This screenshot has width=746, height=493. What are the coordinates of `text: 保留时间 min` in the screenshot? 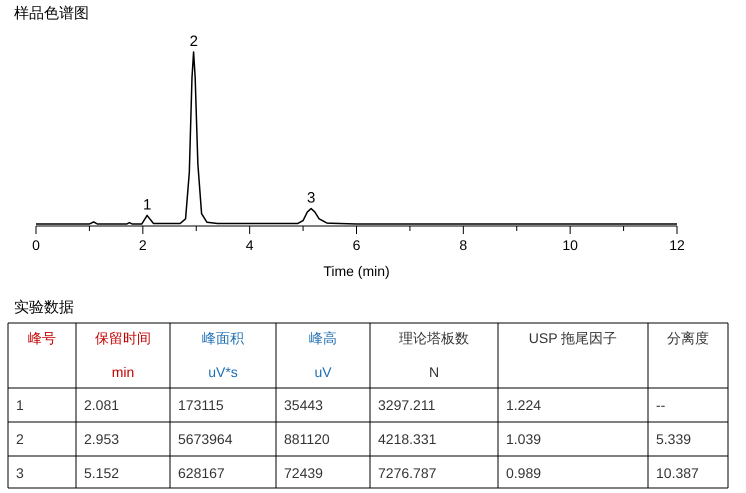 It's located at (123, 355).